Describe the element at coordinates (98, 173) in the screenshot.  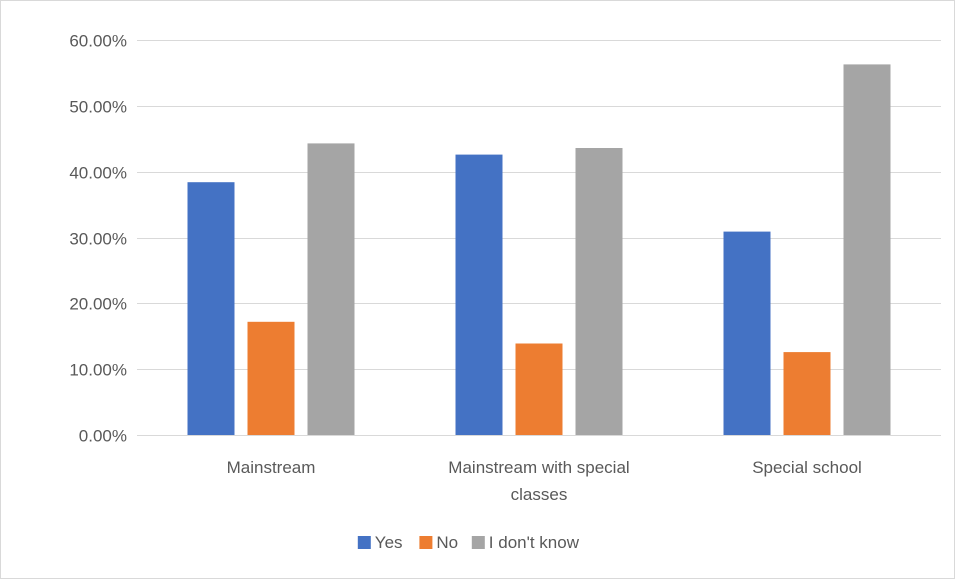
I see `y-tick-label: 40.00%` at that location.